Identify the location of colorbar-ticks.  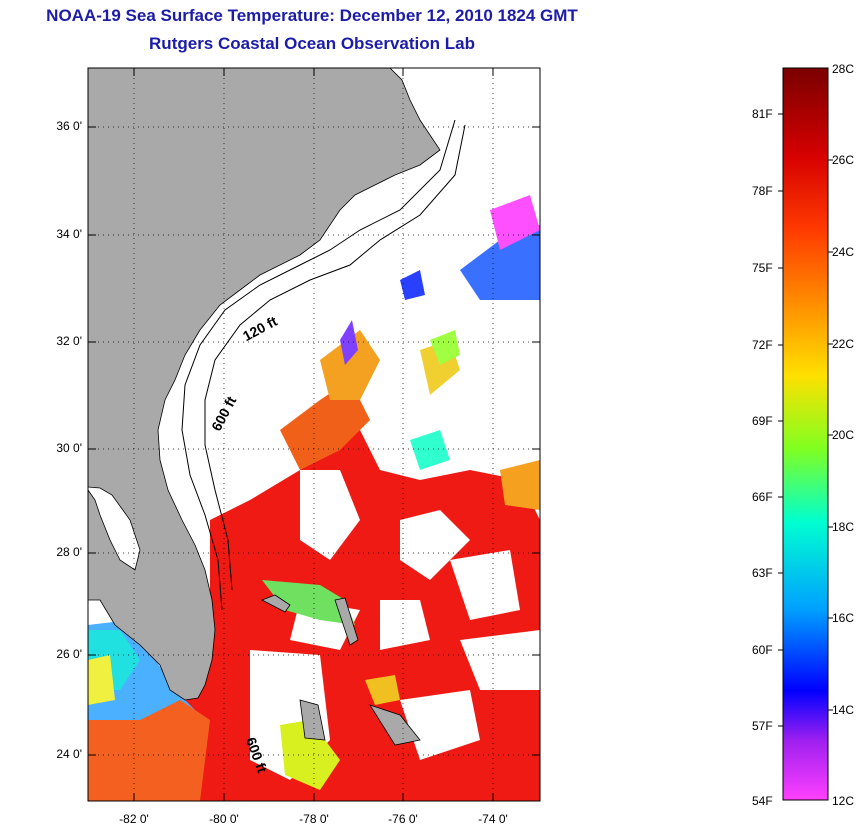
(805, 420).